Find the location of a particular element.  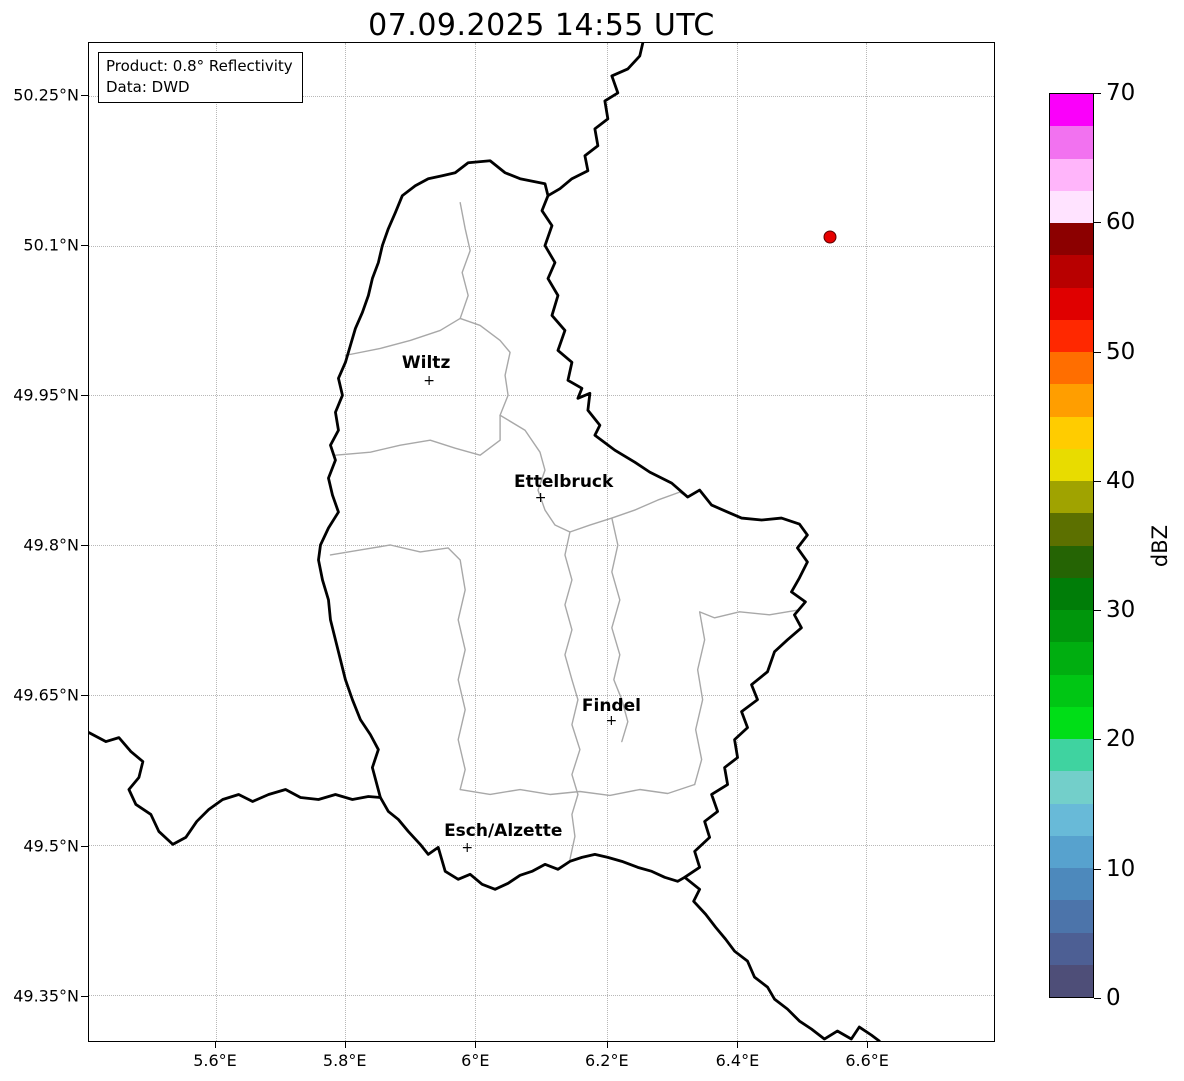

y-tick-label: 50.25°N is located at coordinates (46, 95).